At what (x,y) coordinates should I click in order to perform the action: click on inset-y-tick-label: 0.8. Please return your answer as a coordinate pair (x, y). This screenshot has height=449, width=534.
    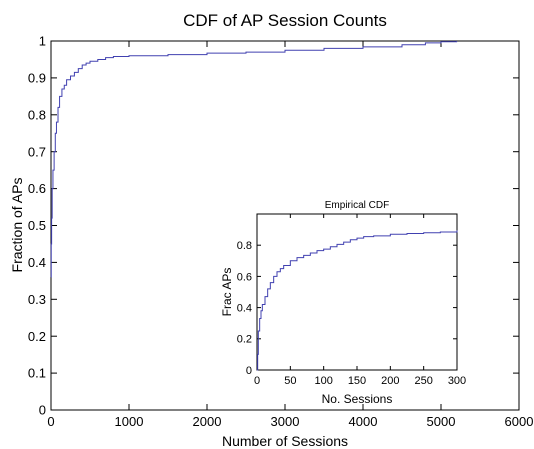
    Looking at the image, I should click on (244, 246).